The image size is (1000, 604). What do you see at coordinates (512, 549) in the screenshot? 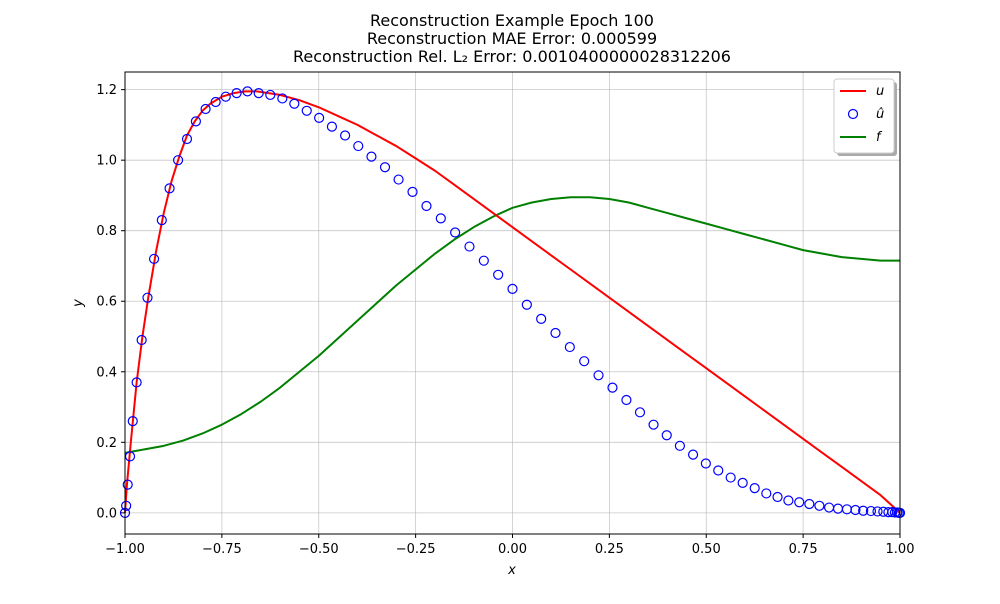
I see `x-tick-label: 0.00` at bounding box center [512, 549].